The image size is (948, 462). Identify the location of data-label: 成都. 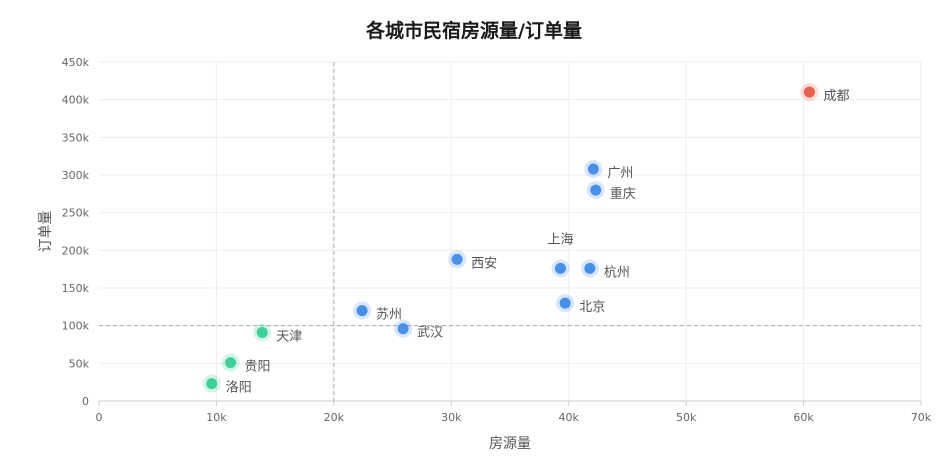
(836, 96).